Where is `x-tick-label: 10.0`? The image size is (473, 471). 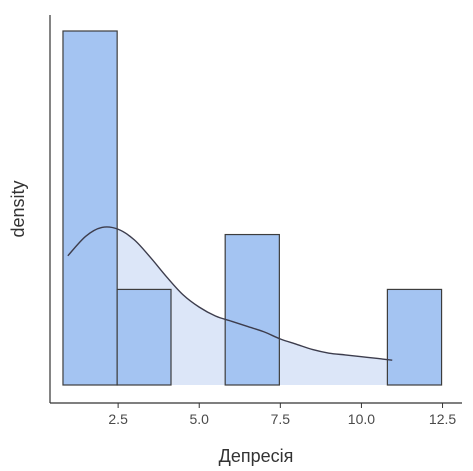 x-tick-label: 10.0 is located at coordinates (361, 419).